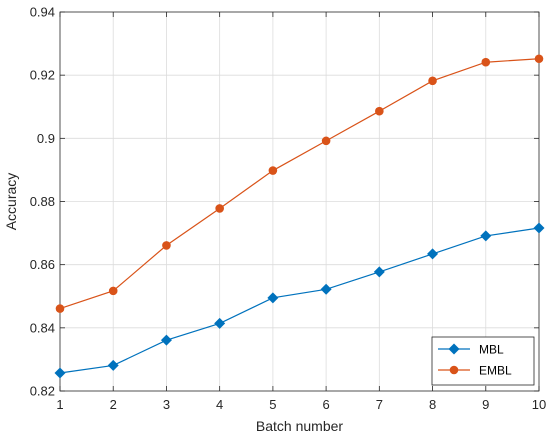 The image size is (550, 438). What do you see at coordinates (42, 391) in the screenshot?
I see `y-tick-label: 0.82` at bounding box center [42, 391].